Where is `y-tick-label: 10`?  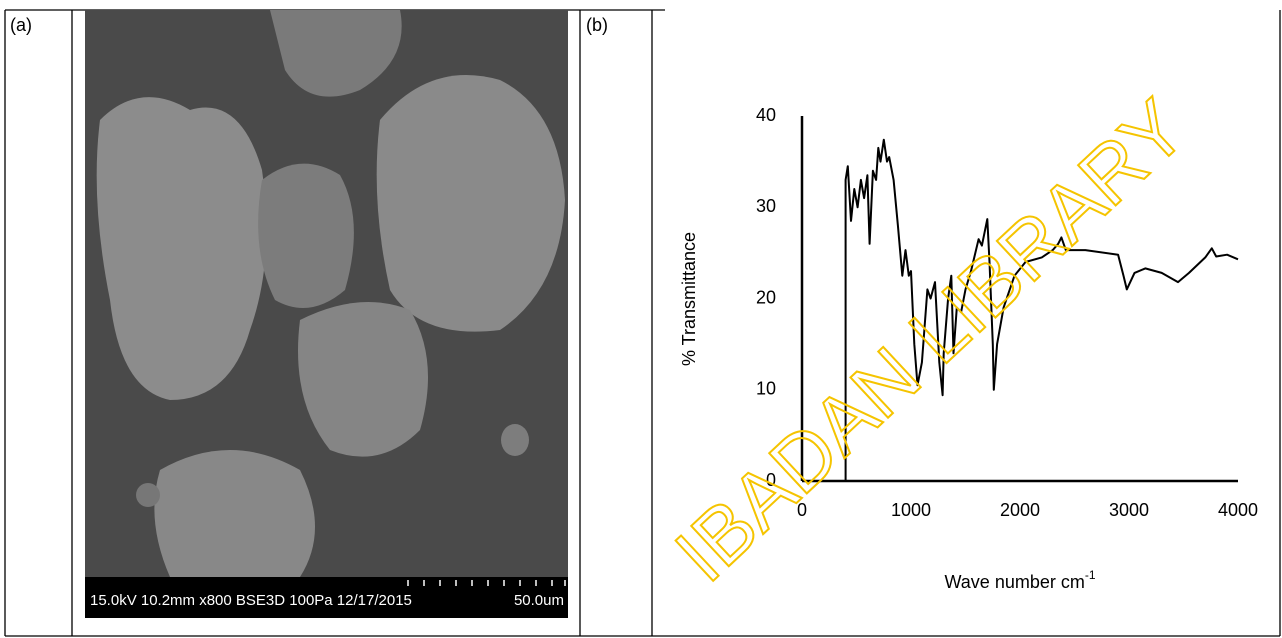 y-tick-label: 10 is located at coordinates (766, 389).